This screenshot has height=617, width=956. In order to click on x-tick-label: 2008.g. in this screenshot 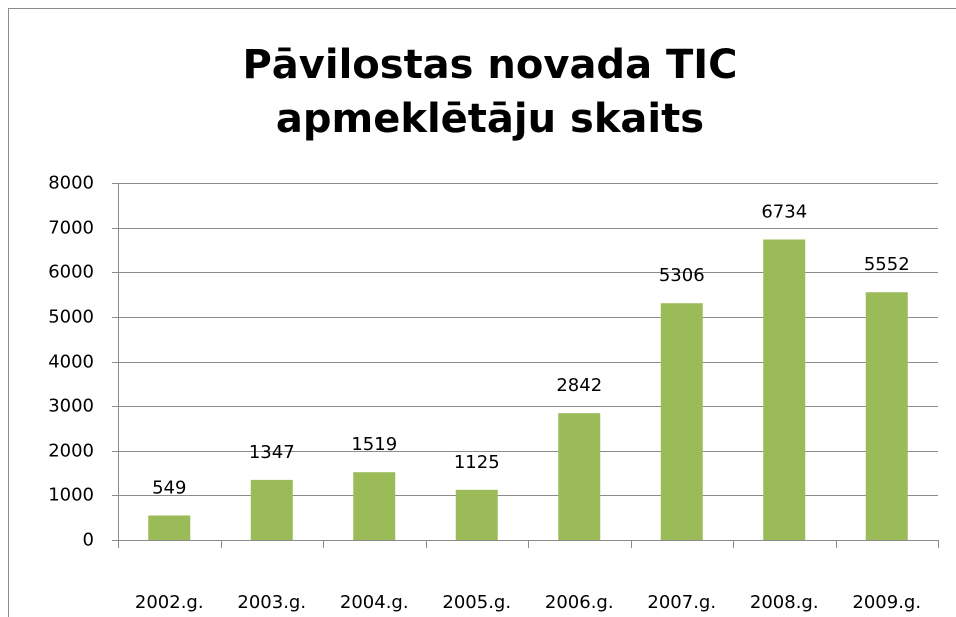, I will do `click(784, 602)`.